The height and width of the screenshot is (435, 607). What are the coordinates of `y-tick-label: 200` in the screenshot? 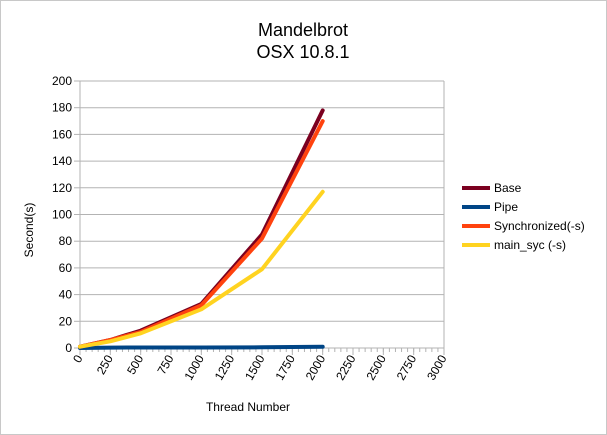 It's located at (62, 81).